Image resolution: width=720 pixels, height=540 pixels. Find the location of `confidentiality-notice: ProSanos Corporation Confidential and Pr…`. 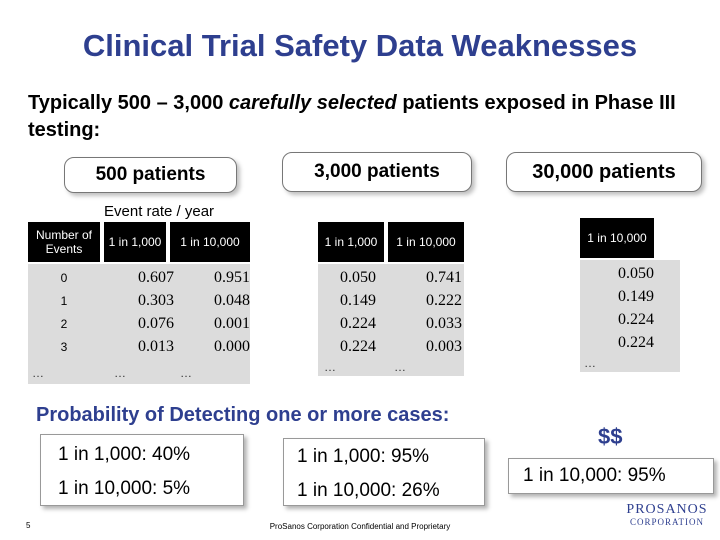

confidentiality-notice: ProSanos Corporation Confidential and Pr… is located at coordinates (360, 526).